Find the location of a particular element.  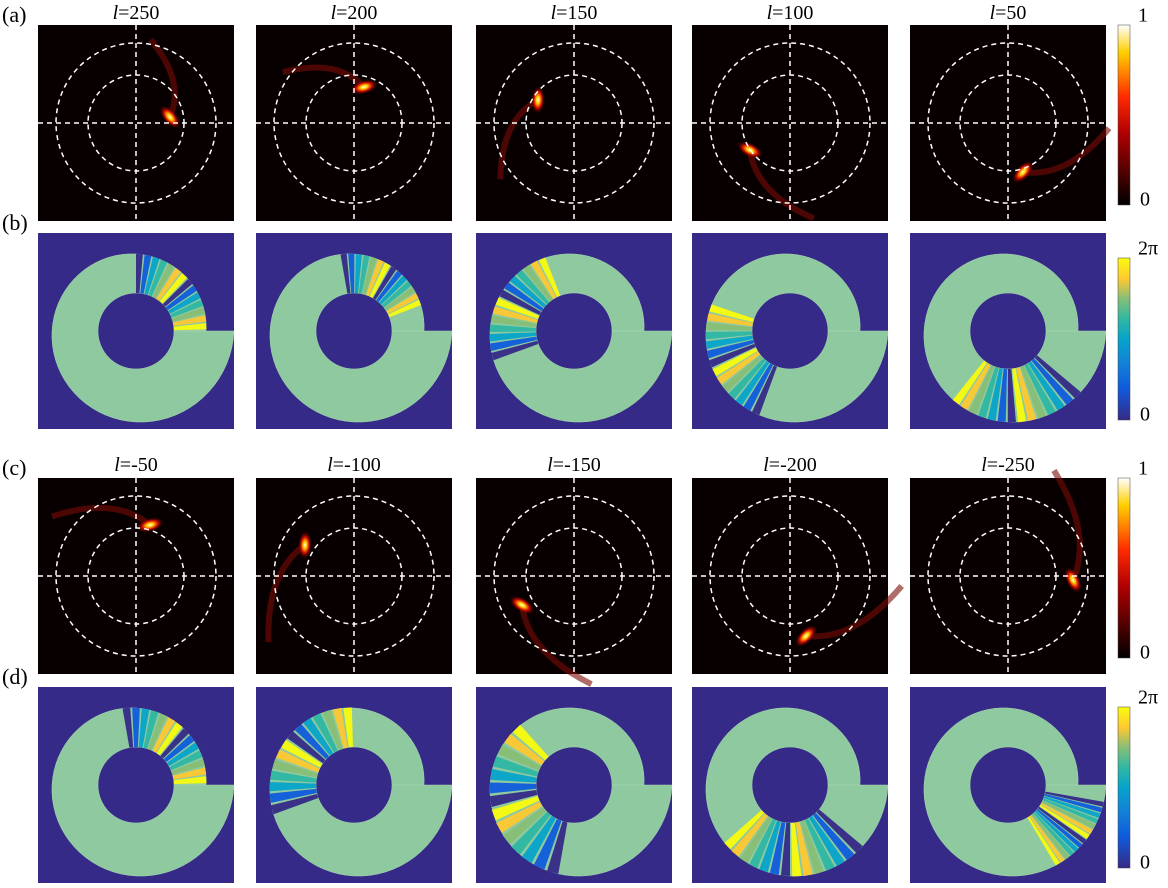

panel-label: (b) is located at coordinates (15, 222).